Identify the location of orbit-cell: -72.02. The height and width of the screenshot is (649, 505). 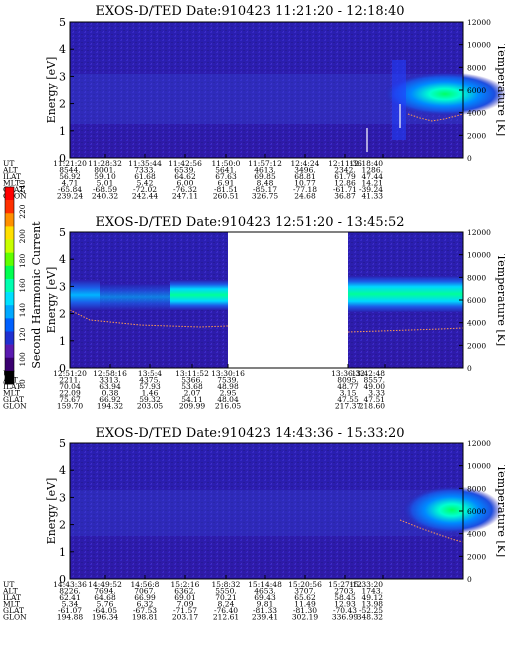
(145, 189).